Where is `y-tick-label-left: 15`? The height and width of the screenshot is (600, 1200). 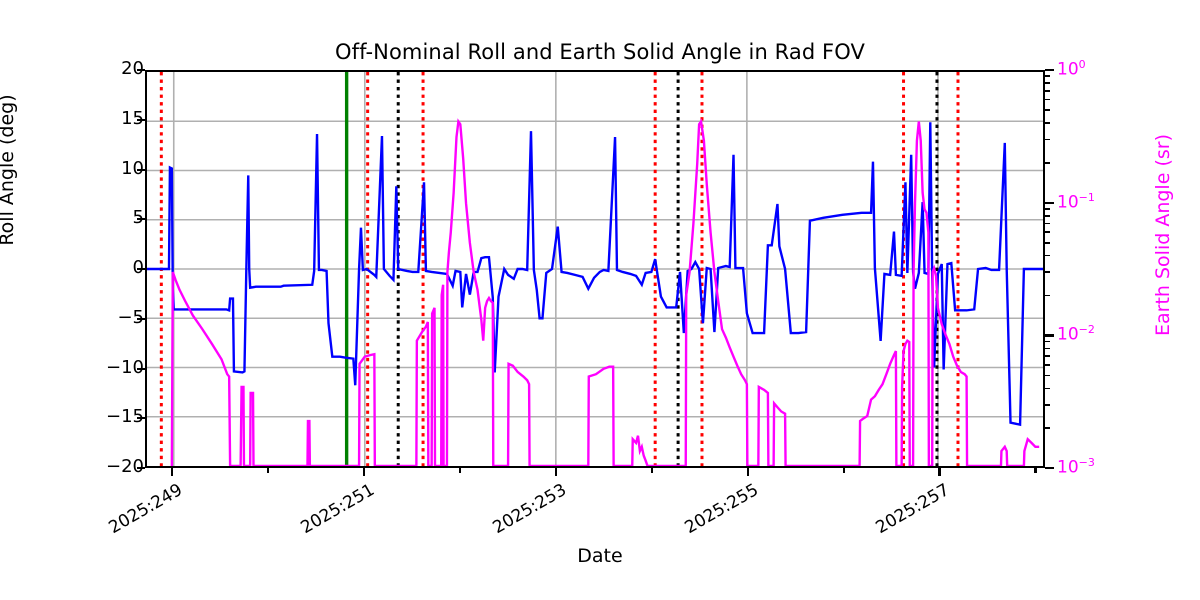
y-tick-label-left: 15 is located at coordinates (132, 118).